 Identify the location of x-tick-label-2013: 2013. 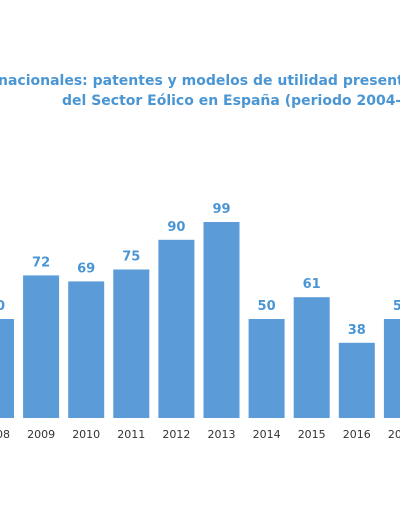
(222, 434).